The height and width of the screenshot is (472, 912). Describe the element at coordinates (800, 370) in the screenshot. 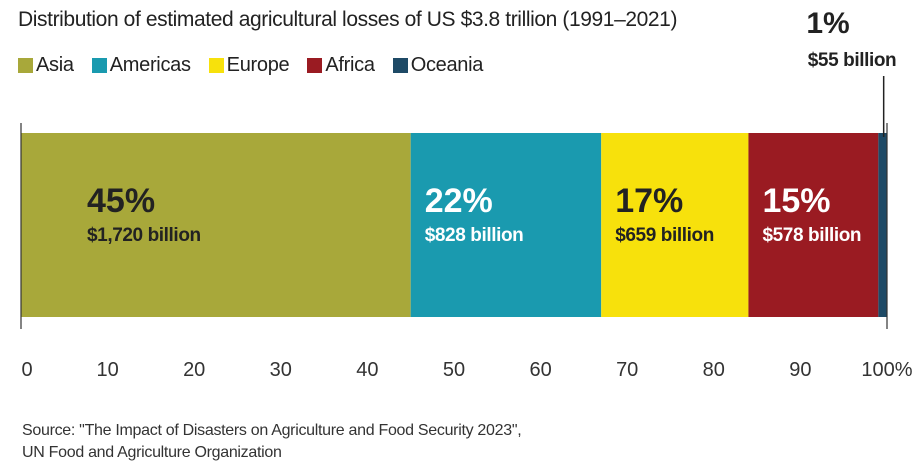

I see `x-tick-label: 90` at that location.